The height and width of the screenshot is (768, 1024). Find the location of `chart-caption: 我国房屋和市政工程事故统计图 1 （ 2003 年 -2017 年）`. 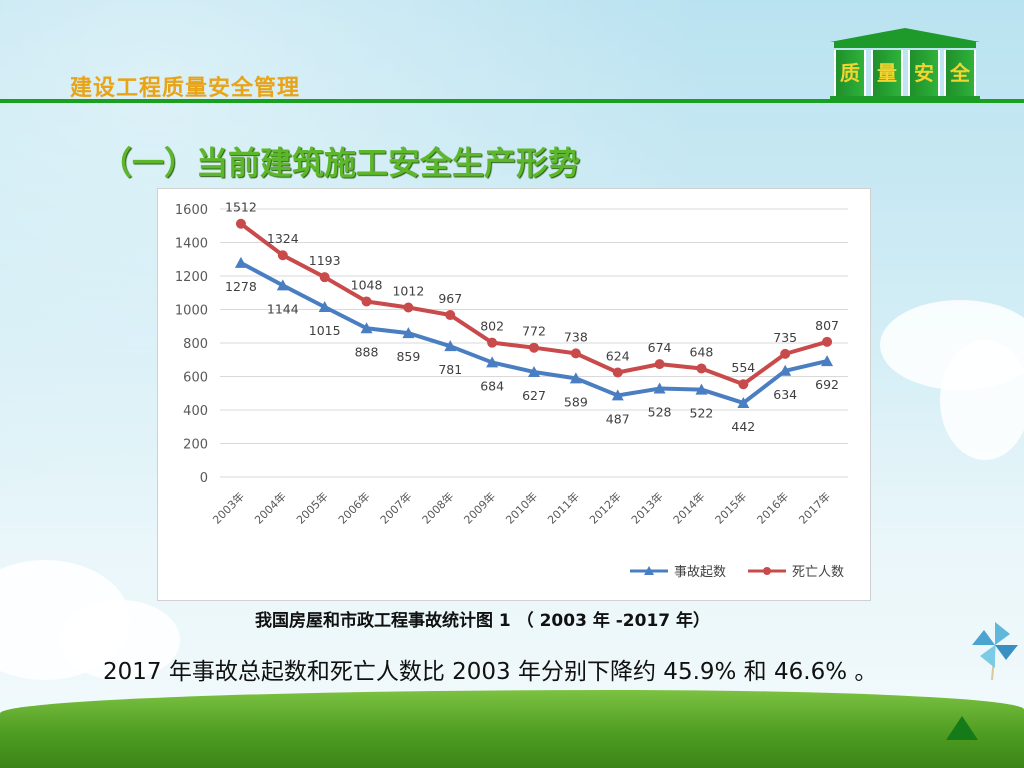

chart-caption: 我国房屋和市政工程事故统计图 1 （ 2003 年 -2017 年） is located at coordinates (483, 621).